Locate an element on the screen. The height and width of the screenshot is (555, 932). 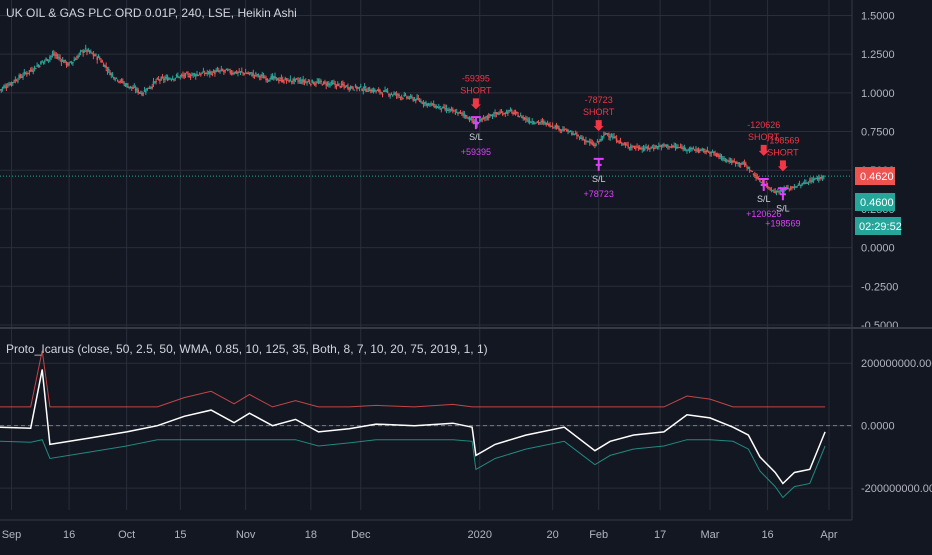
stoploss-word: S/L is located at coordinates (476, 137).